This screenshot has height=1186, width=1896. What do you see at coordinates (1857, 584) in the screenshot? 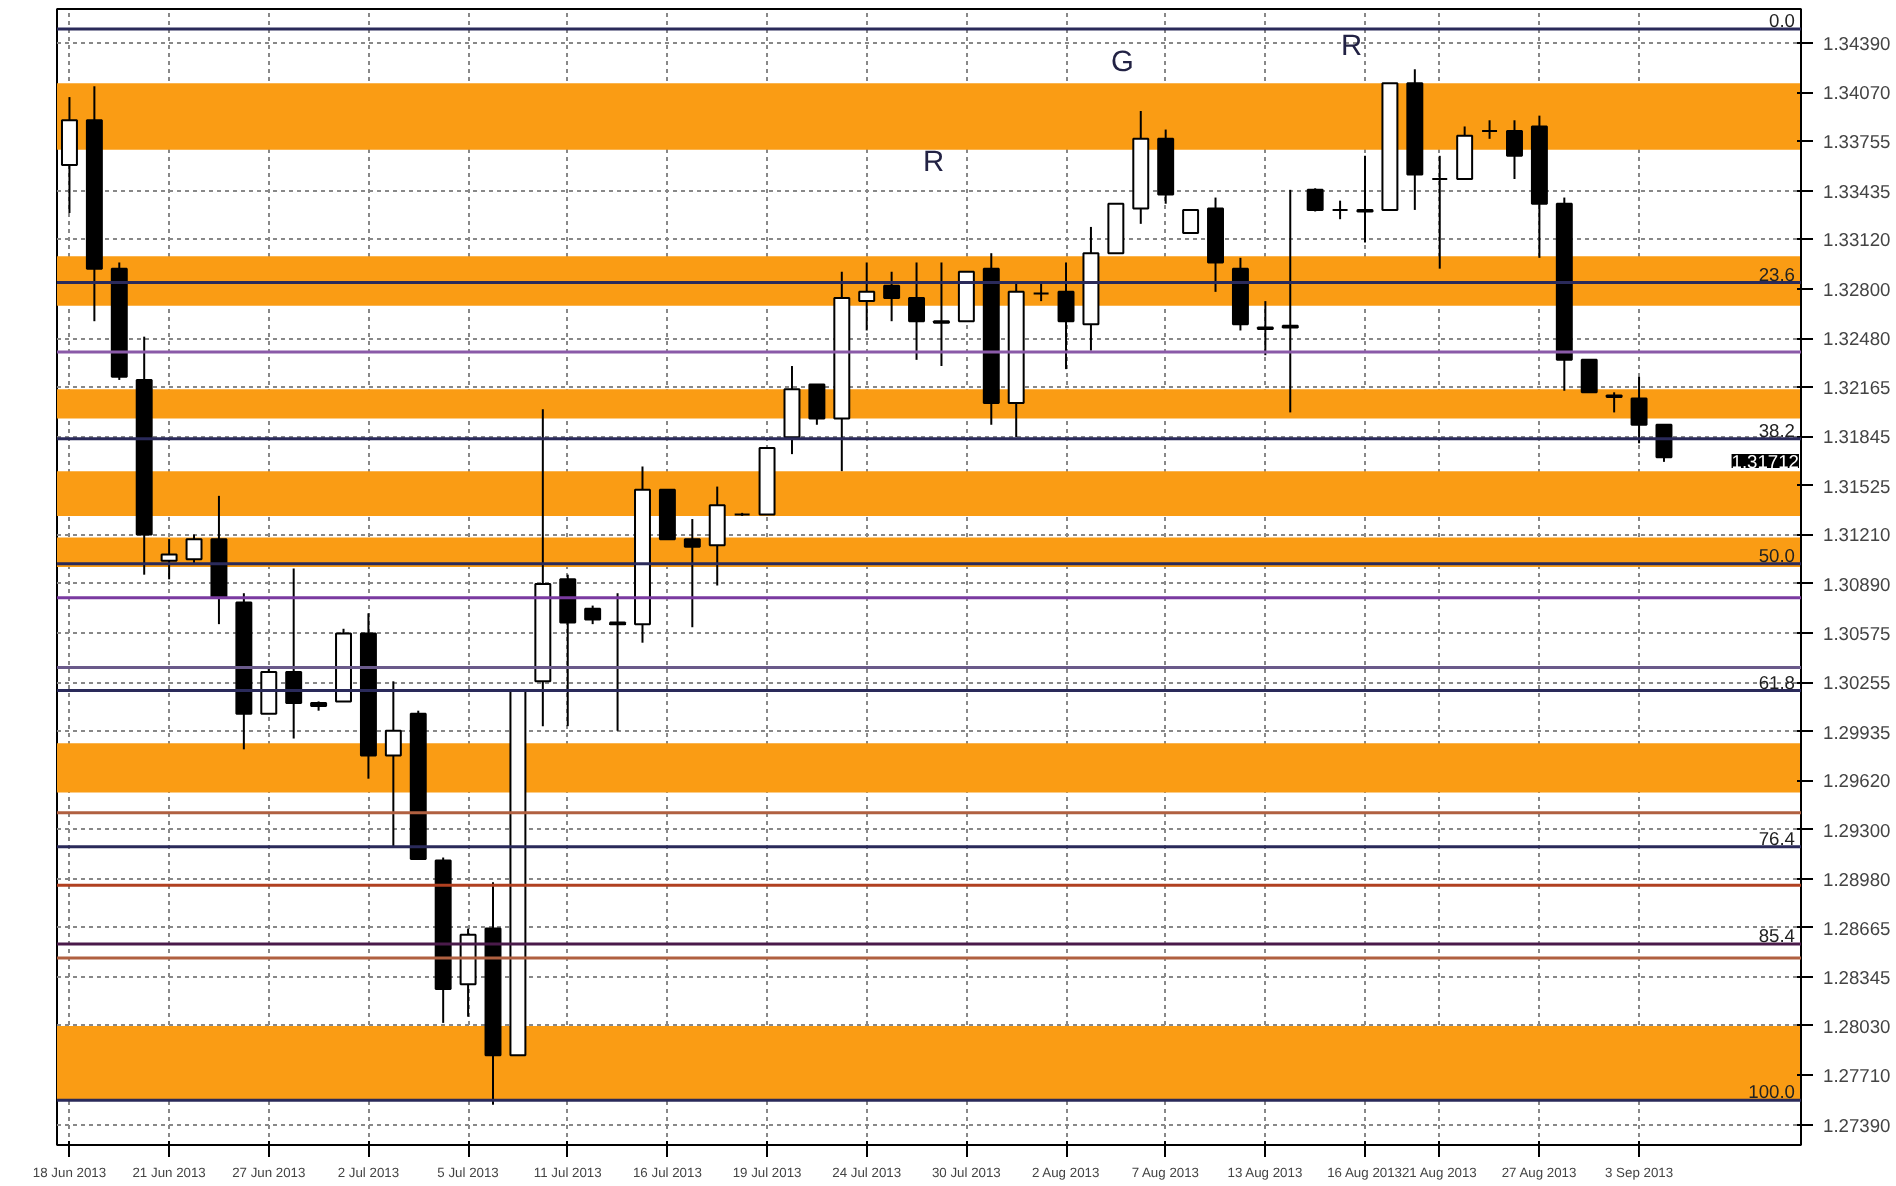
I see `y-tick-label: 1.30890` at bounding box center [1857, 584].